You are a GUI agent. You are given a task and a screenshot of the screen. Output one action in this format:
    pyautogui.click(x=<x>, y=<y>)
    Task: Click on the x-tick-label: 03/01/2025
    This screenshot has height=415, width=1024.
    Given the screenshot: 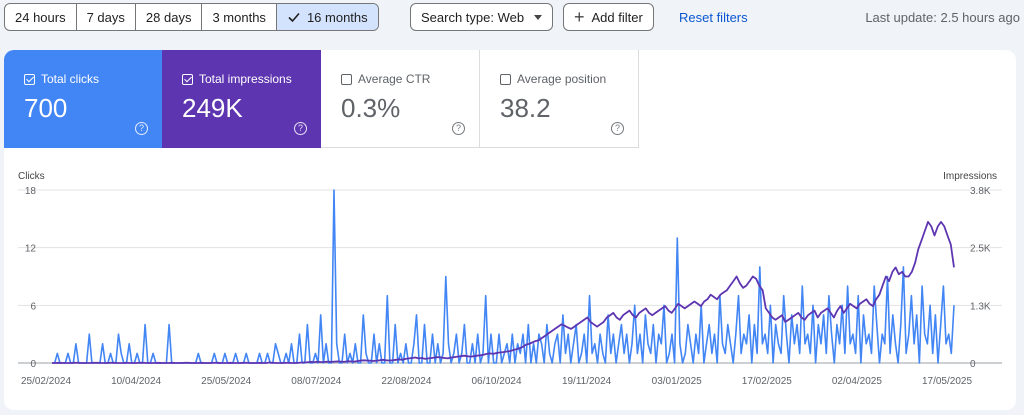 What is the action you would take?
    pyautogui.click(x=677, y=381)
    